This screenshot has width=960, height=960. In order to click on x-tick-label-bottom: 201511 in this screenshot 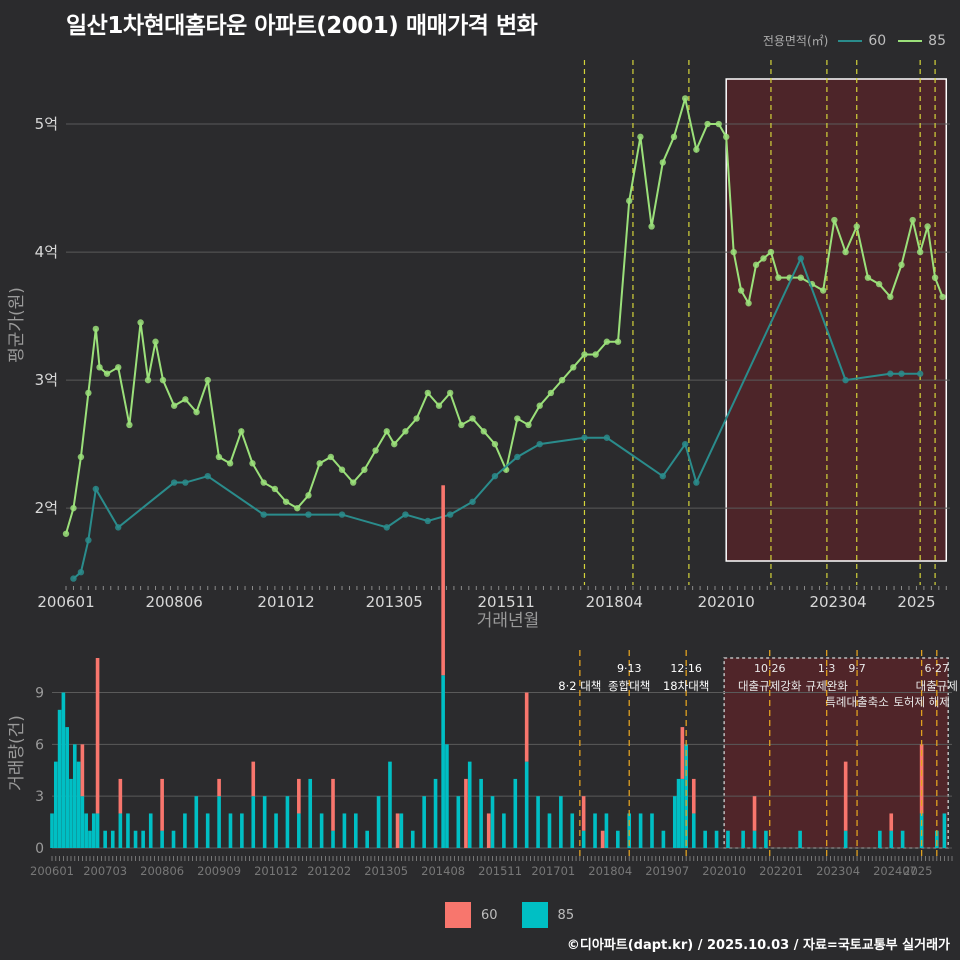, I will do `click(500, 871)`.